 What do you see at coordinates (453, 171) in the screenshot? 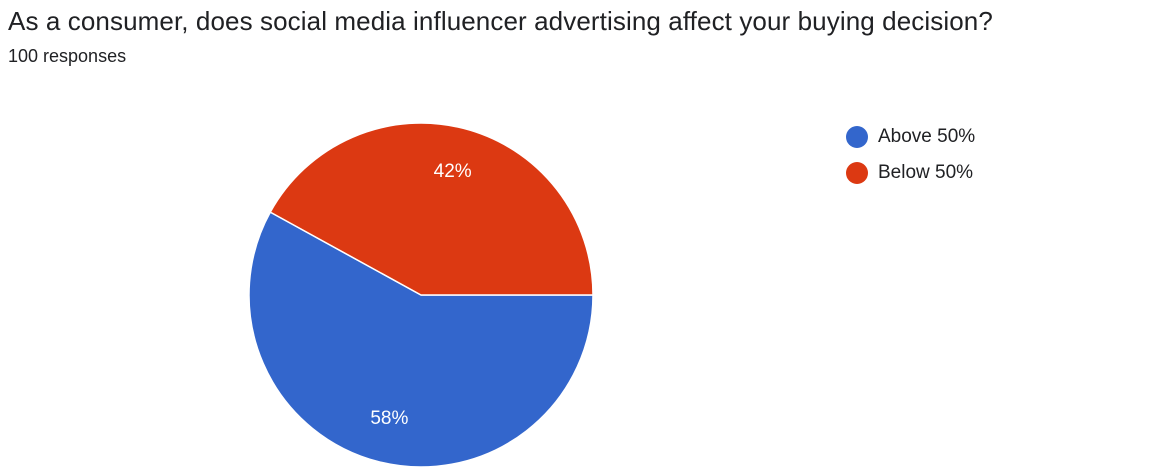
I see `pie-slice-label: 42%` at bounding box center [453, 171].